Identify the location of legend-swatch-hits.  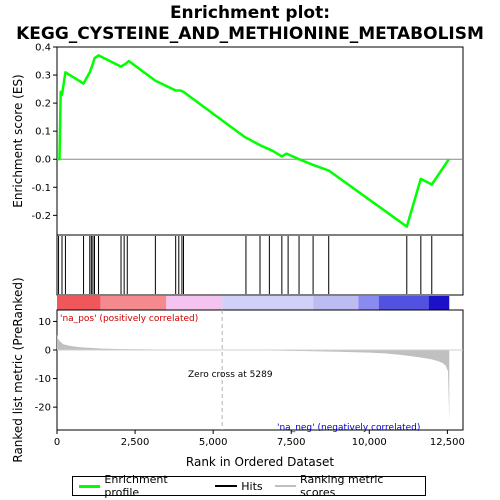
(226, 486).